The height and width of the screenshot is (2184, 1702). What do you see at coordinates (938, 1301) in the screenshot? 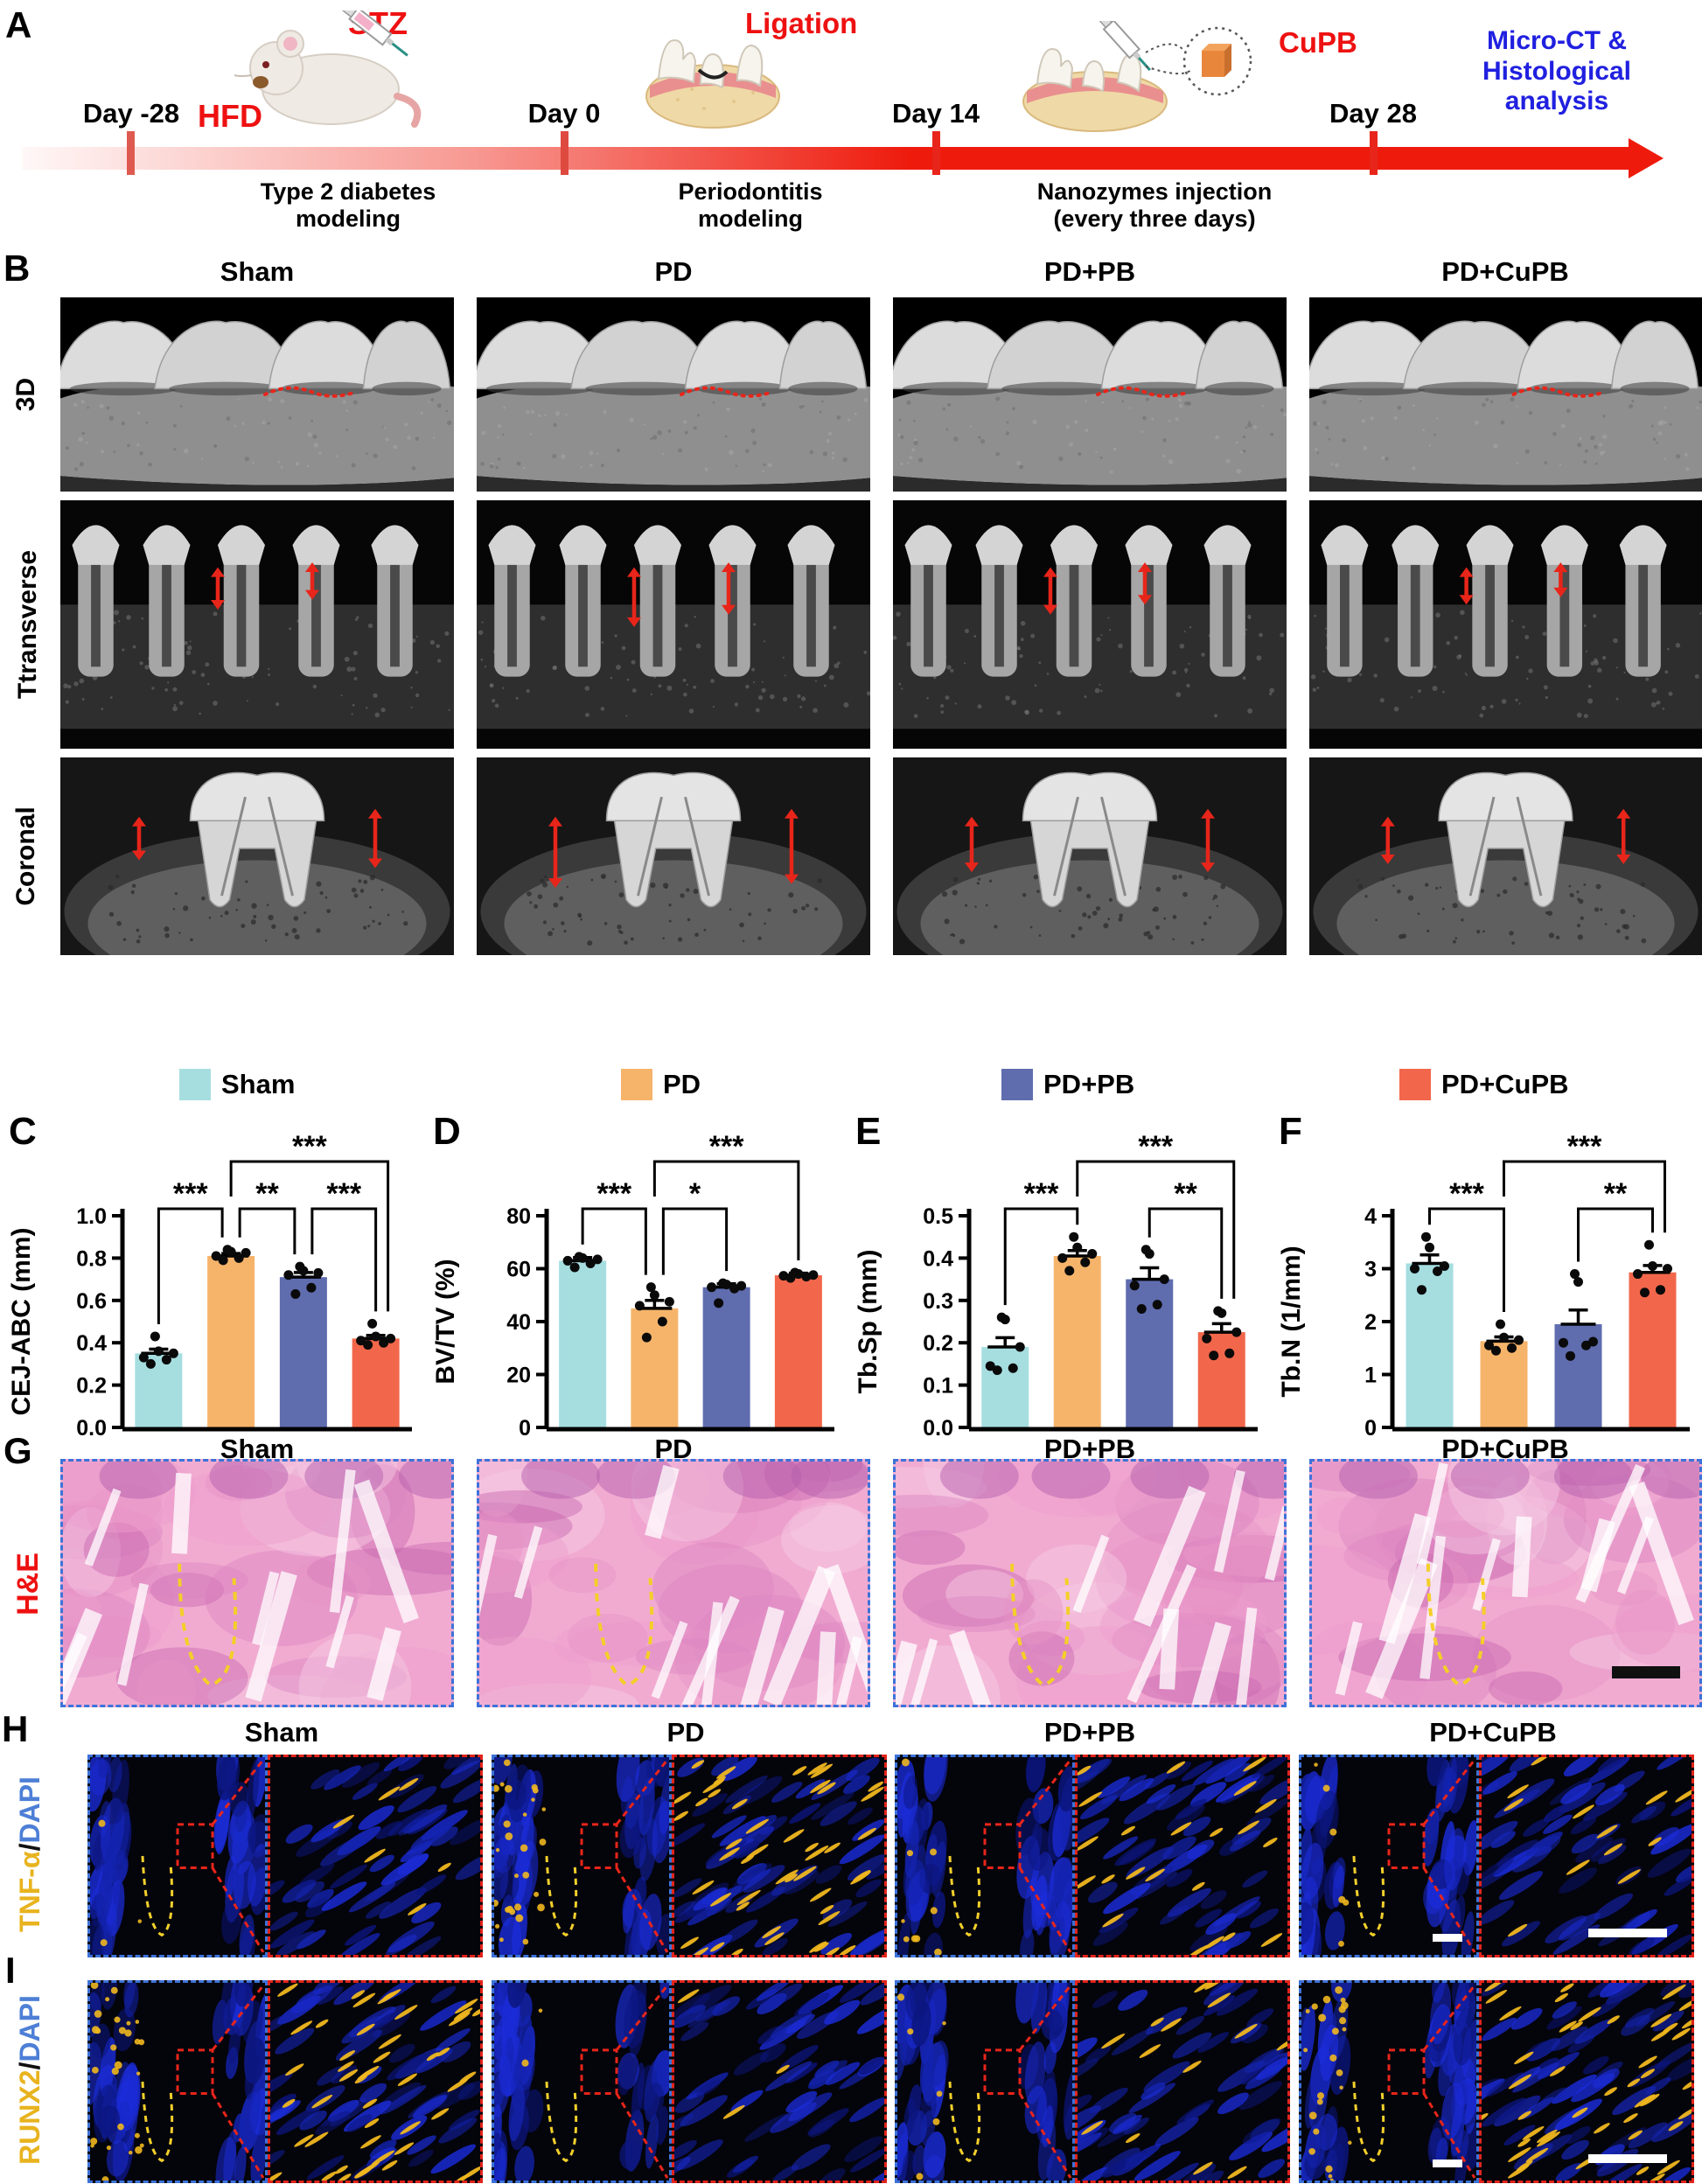
I see `svg-text: 0.3` at bounding box center [938, 1301].